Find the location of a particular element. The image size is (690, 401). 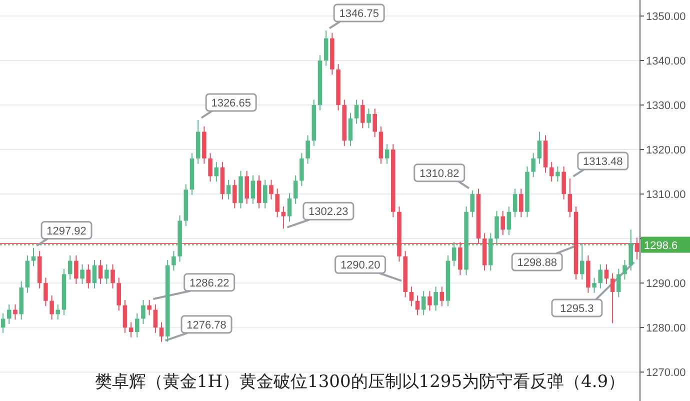

text: 樊卓辉（黄金1H）黄金破位1300的压制以1295为防守看反弹（4.9） is located at coordinates (360, 382).